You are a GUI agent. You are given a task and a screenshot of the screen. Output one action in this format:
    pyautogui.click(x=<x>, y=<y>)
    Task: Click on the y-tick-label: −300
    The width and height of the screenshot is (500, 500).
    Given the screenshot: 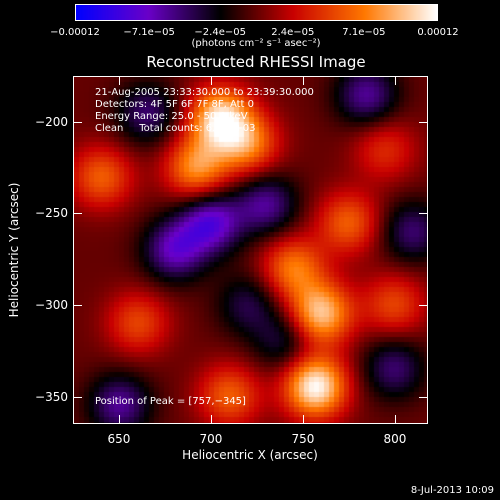 What is the action you would take?
    pyautogui.click(x=51, y=304)
    